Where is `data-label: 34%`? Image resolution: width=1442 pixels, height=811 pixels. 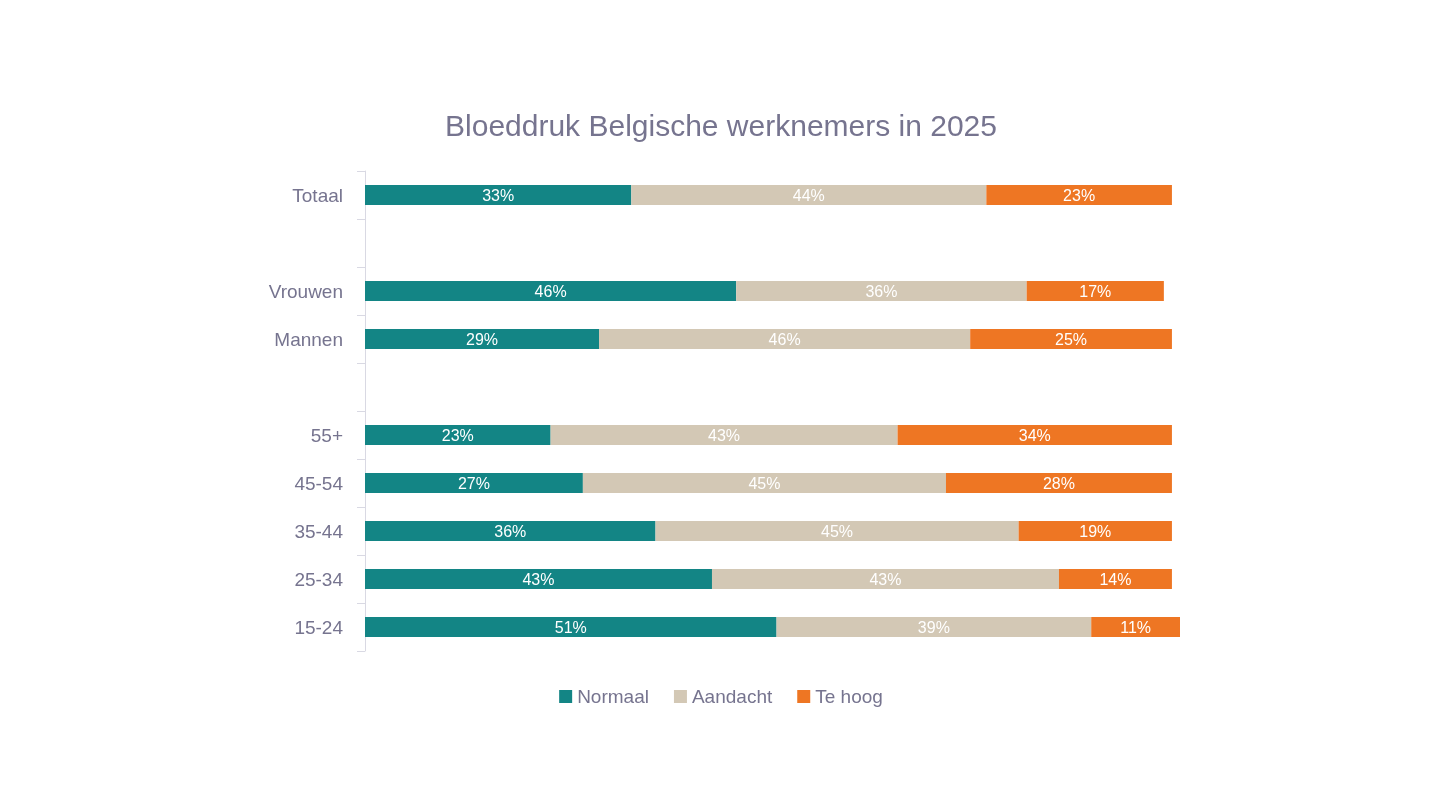 data-label: 34% is located at coordinates (1034, 435).